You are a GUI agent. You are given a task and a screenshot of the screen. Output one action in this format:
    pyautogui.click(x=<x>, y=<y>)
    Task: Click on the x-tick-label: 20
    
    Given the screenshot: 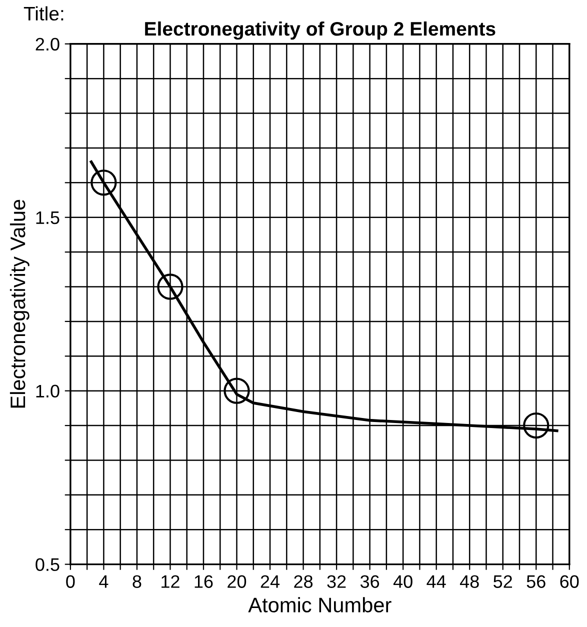 What is the action you would take?
    pyautogui.click(x=237, y=581)
    